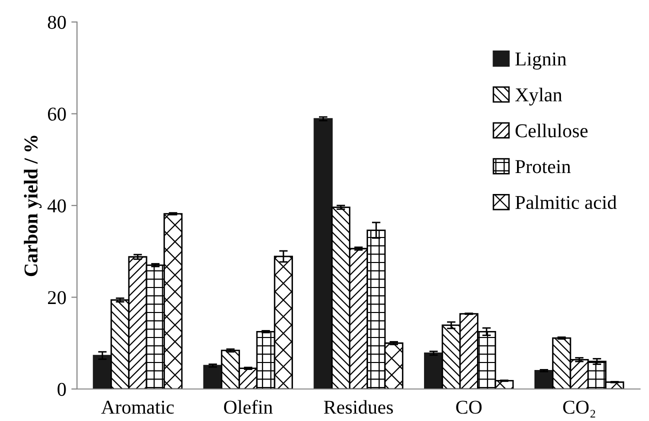 This screenshot has height=421, width=649. What do you see at coordinates (358, 407) in the screenshot?
I see `x-tick-label: Residues` at bounding box center [358, 407].